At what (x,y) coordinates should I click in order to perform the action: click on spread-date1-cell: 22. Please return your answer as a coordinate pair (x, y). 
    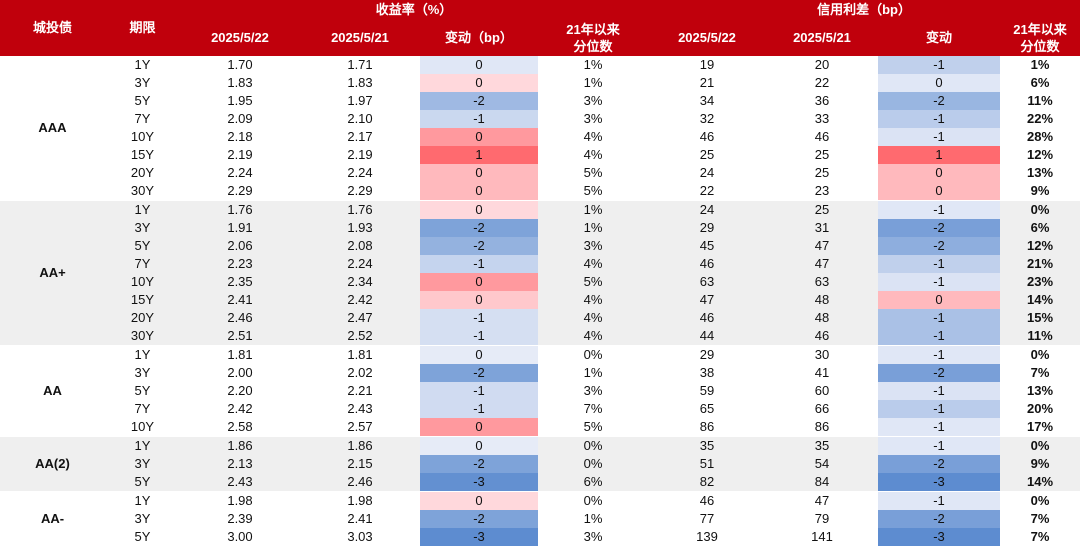
    Looking at the image, I should click on (707, 191).